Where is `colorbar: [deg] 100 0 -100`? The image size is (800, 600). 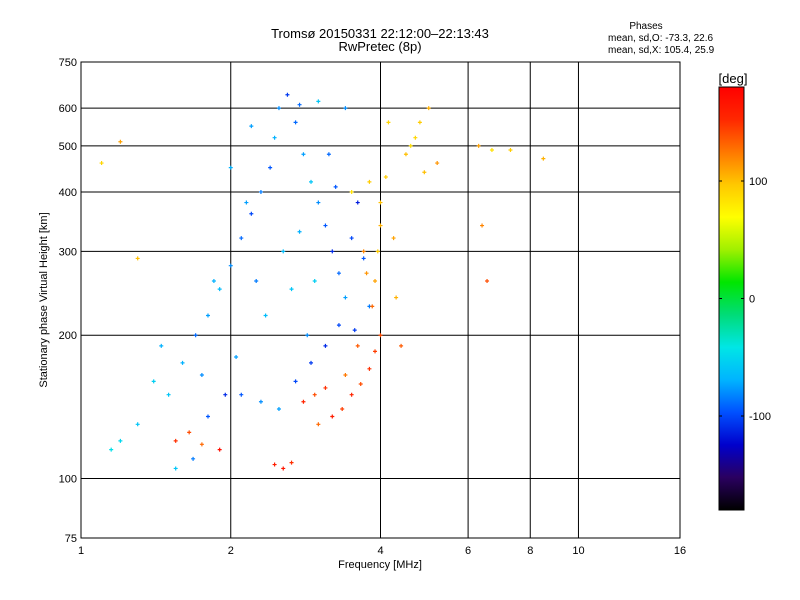 colorbar: [deg] 100 0 -100 is located at coordinates (744, 291).